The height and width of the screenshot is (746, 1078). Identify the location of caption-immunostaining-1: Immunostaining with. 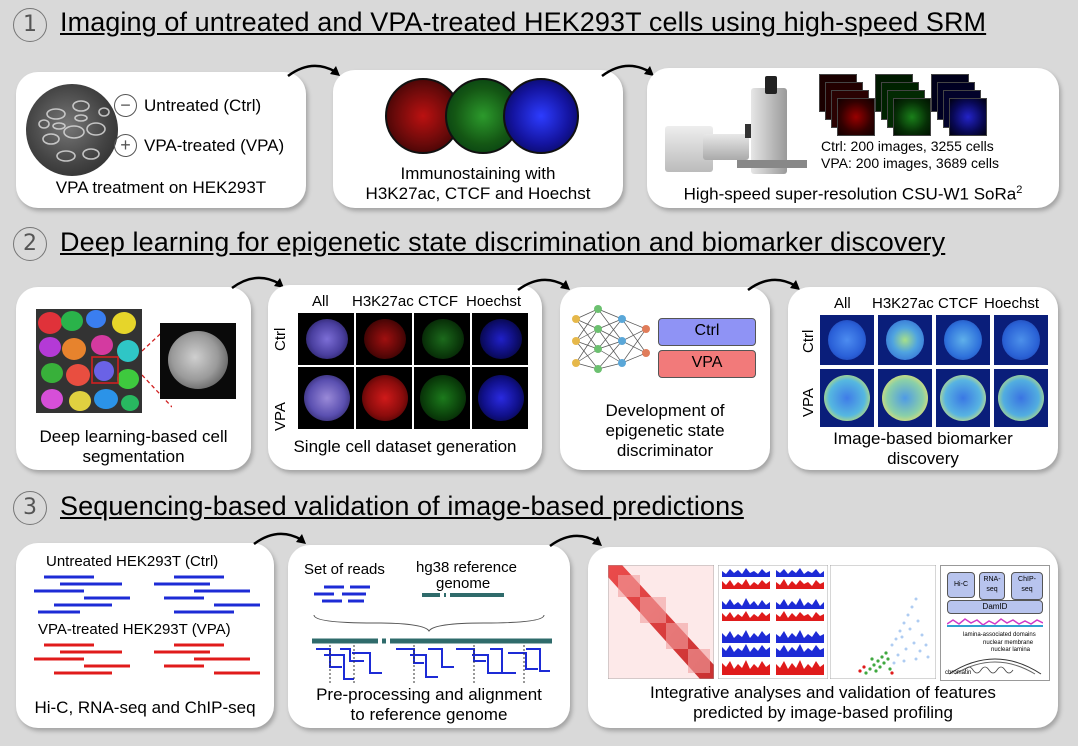
(478, 173).